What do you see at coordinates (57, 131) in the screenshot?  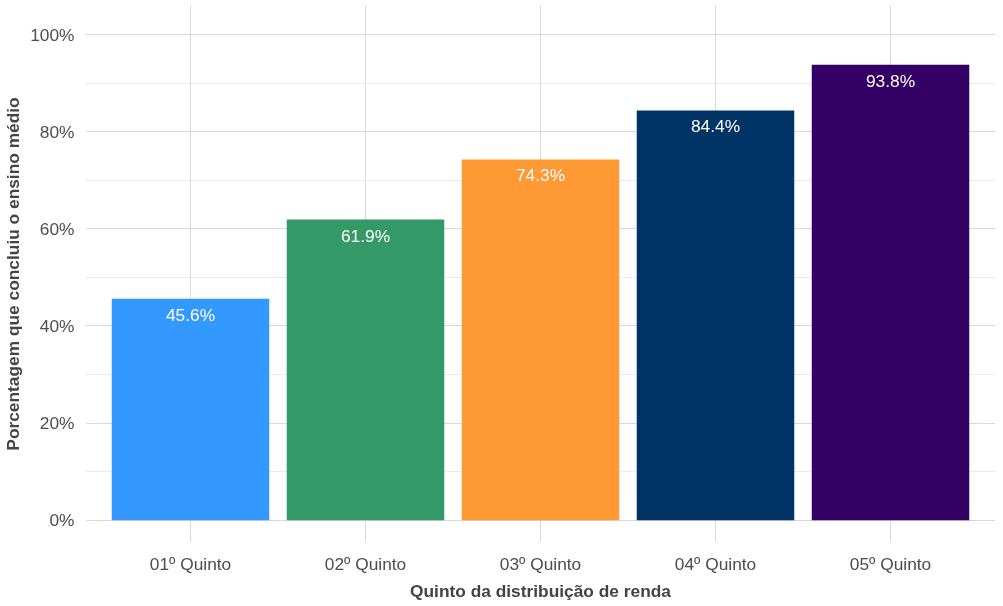 I see `y-tick-label: 80%` at bounding box center [57, 131].